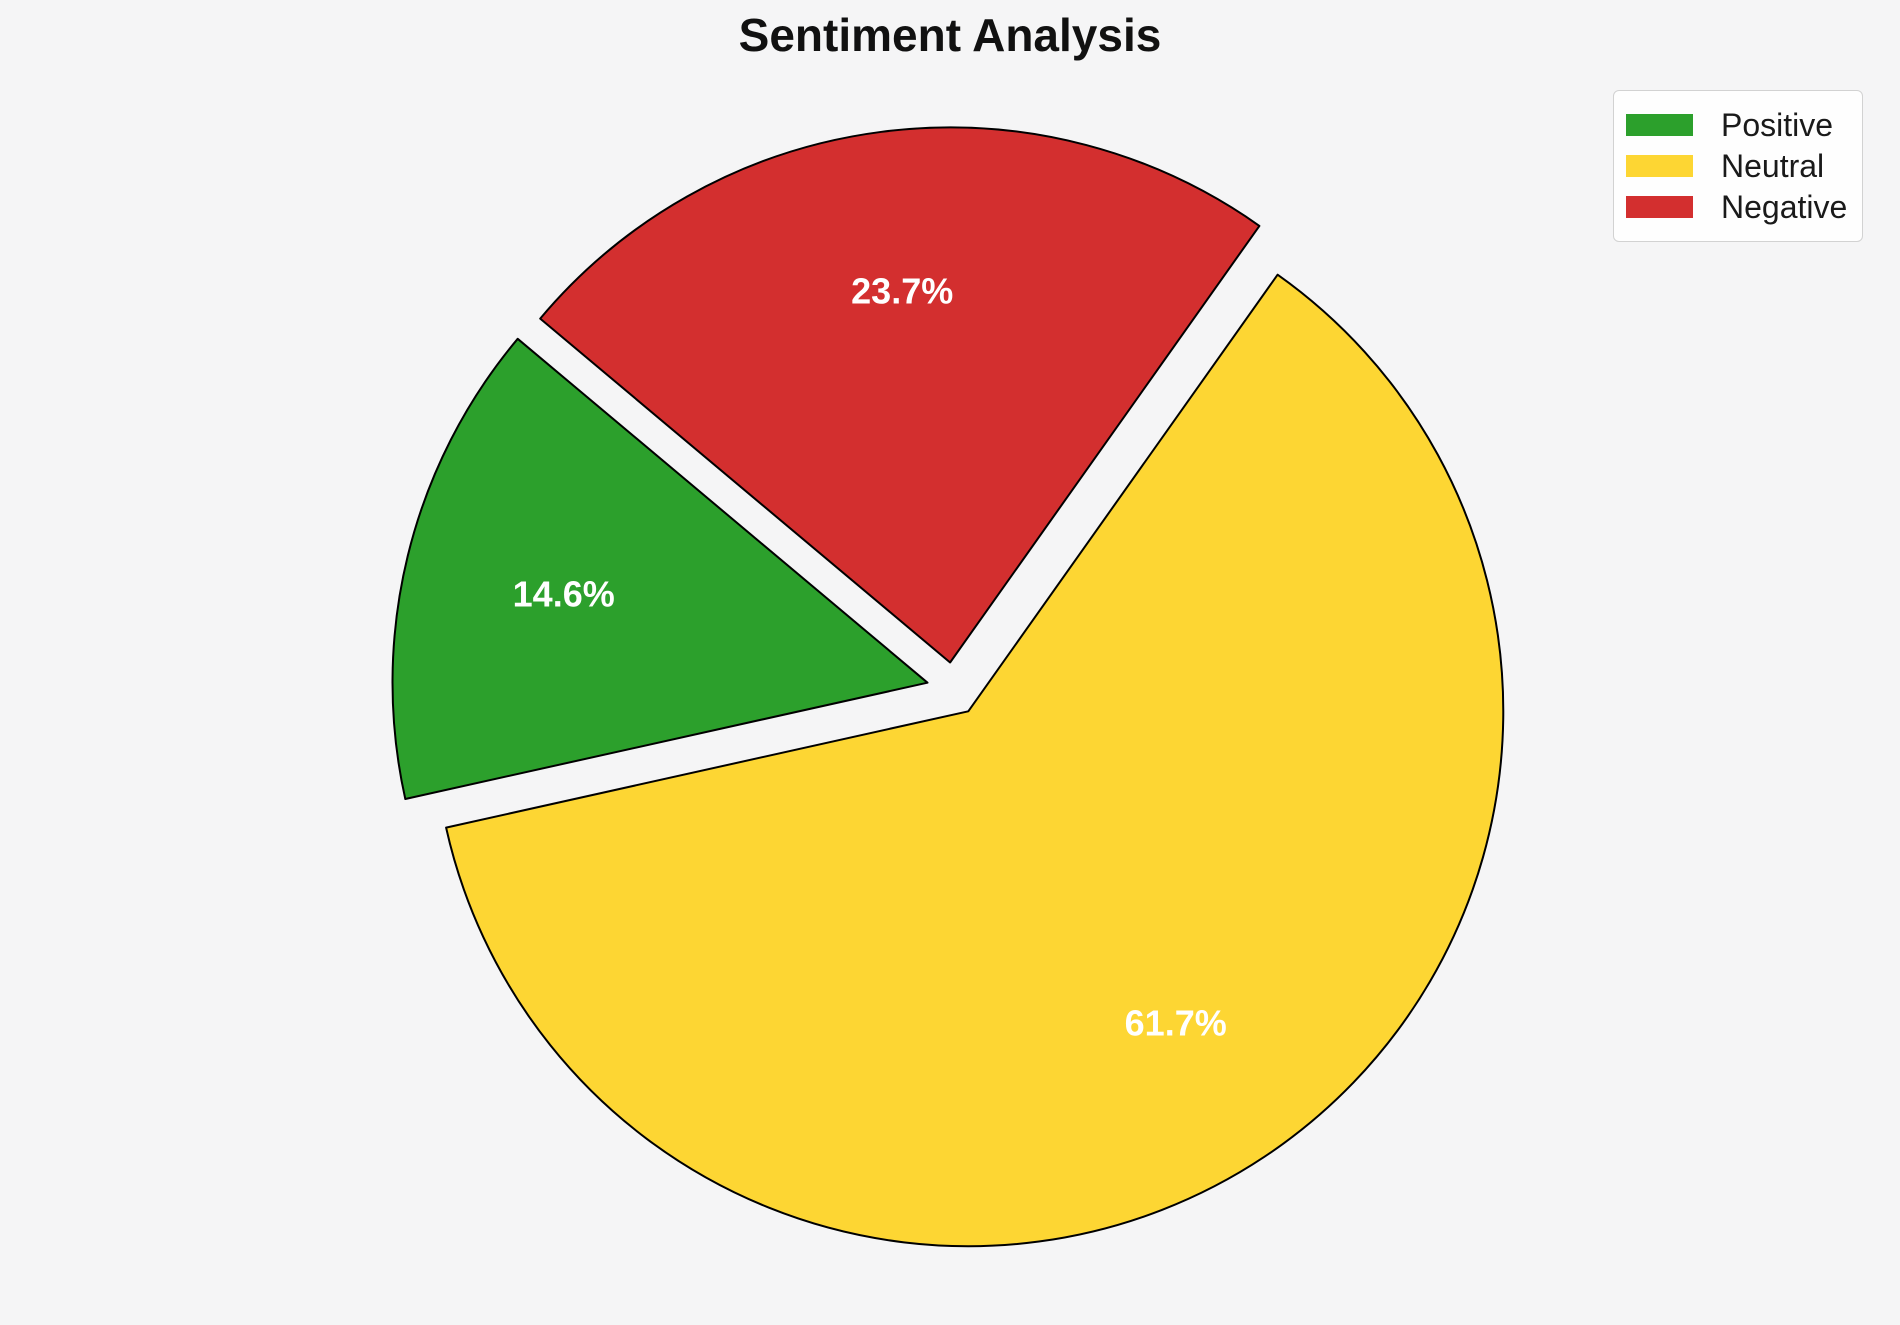  I want to click on pie-label-neutral: 61.7%, so click(1176, 1023).